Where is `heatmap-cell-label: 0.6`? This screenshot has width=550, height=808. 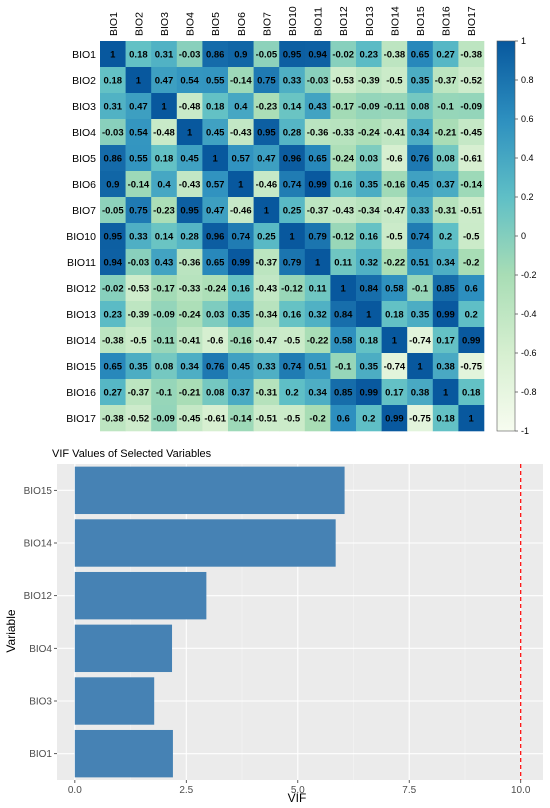 heatmap-cell-label: 0.6 is located at coordinates (471, 289).